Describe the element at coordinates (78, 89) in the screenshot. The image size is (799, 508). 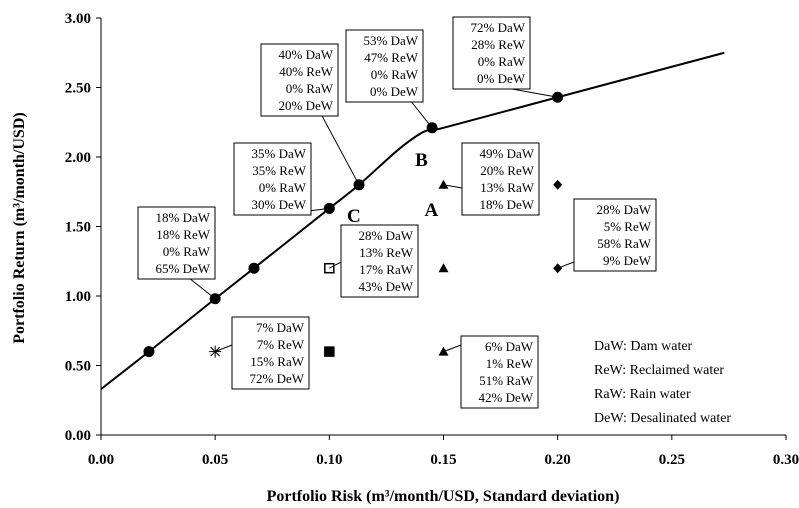
I see `y-tick-label: 2.50` at that location.